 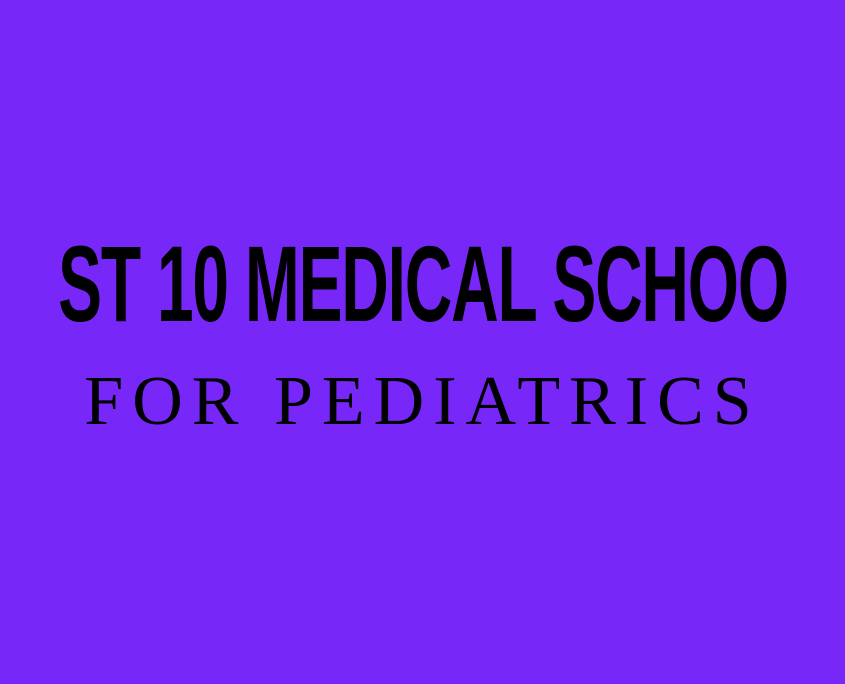 I want to click on subheadline: FOR PEDIATRICS, so click(x=422, y=401).